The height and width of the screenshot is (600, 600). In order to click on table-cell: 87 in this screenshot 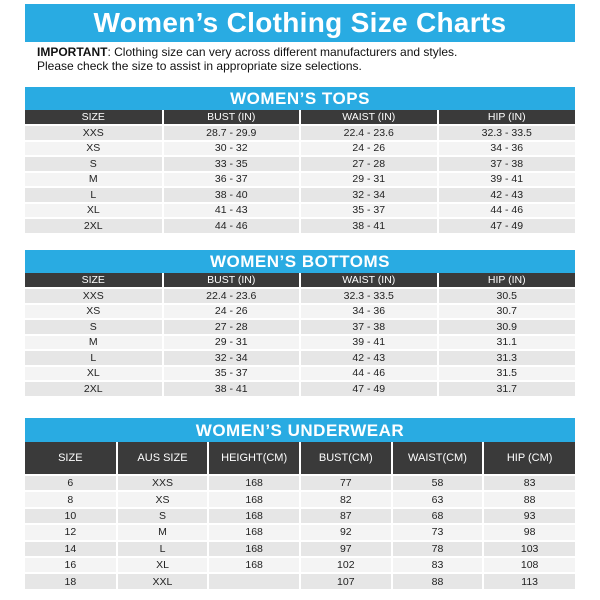, I will do `click(346, 515)`.